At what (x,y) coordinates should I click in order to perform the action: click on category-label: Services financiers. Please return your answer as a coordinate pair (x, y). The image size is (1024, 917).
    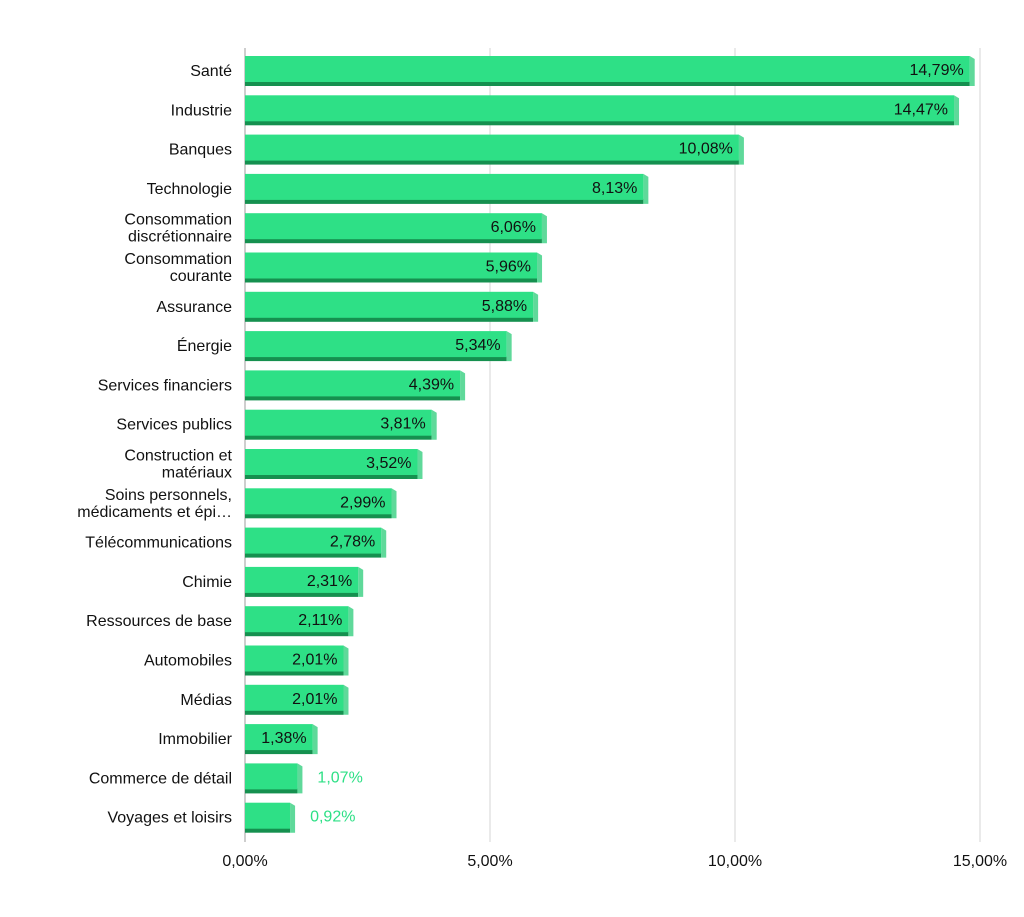
    Looking at the image, I should click on (165, 385).